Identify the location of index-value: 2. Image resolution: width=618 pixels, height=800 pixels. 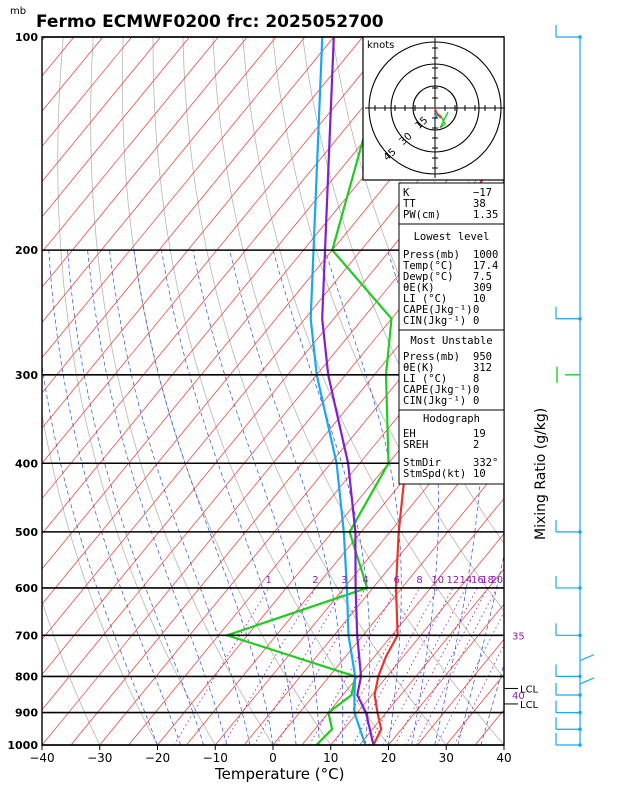
(476, 445).